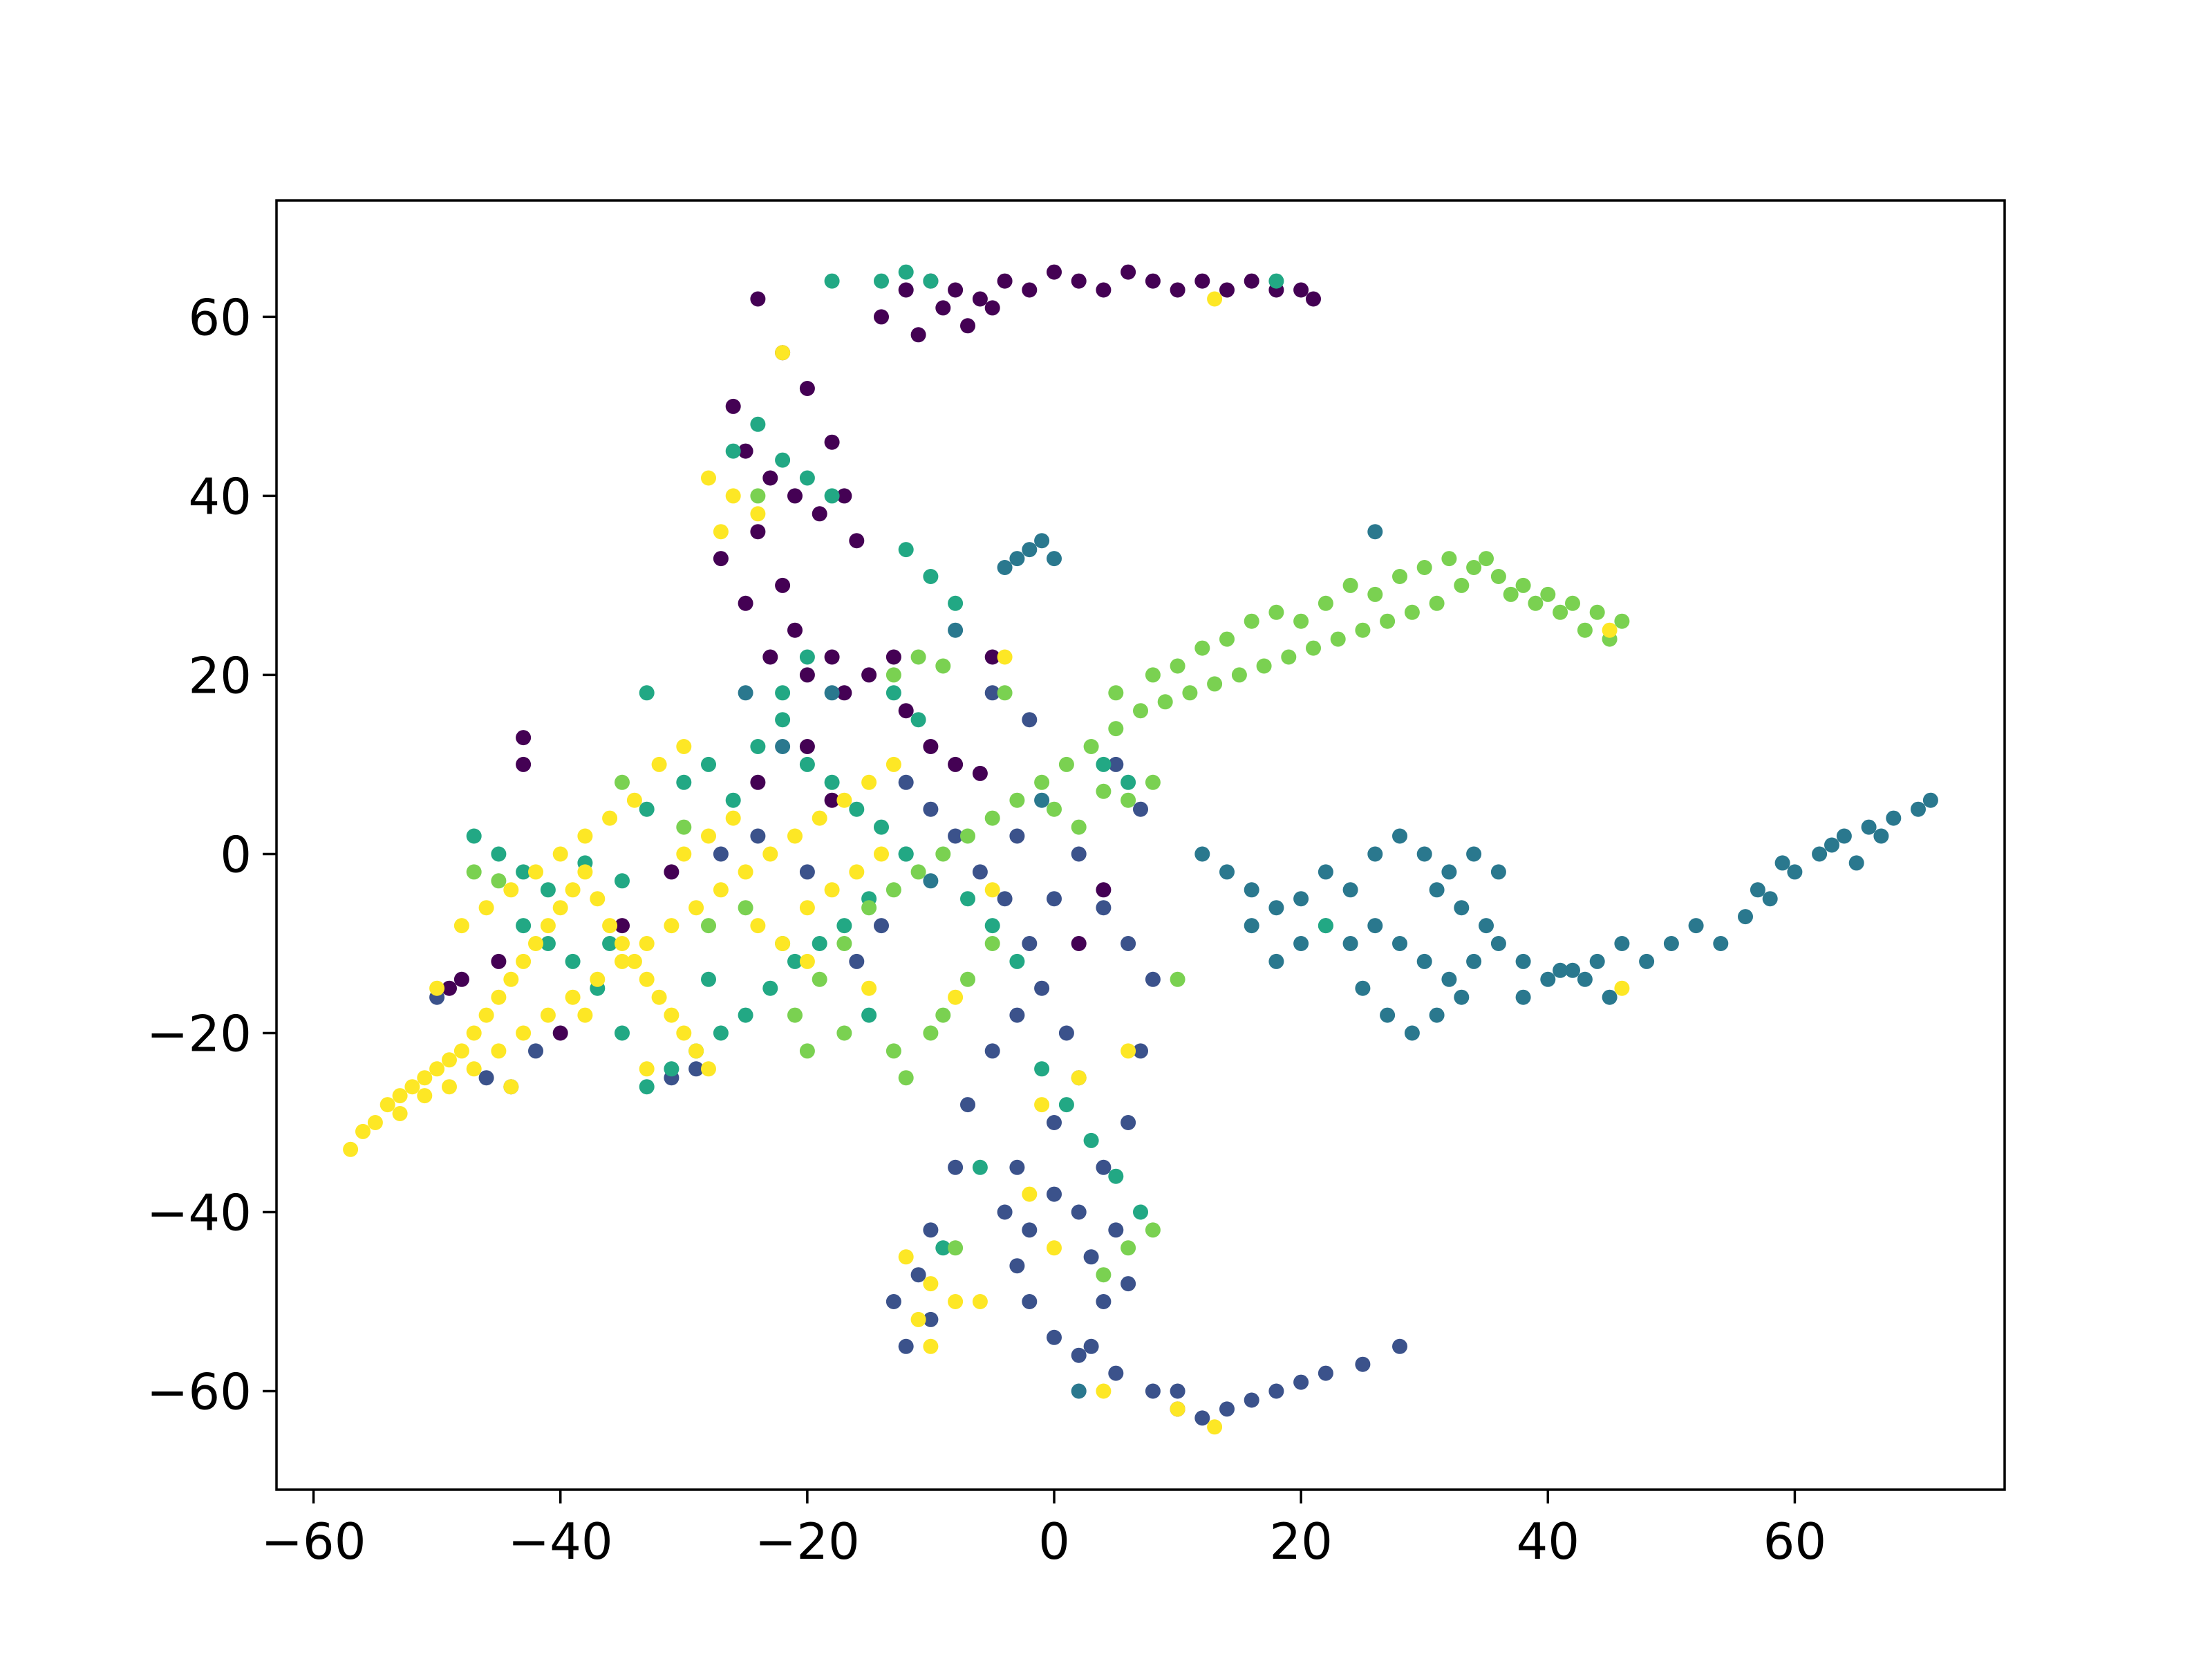 The height and width of the screenshot is (1659, 2212). Describe the element at coordinates (807, 1541) in the screenshot. I see `x-tick-label: −20` at that location.